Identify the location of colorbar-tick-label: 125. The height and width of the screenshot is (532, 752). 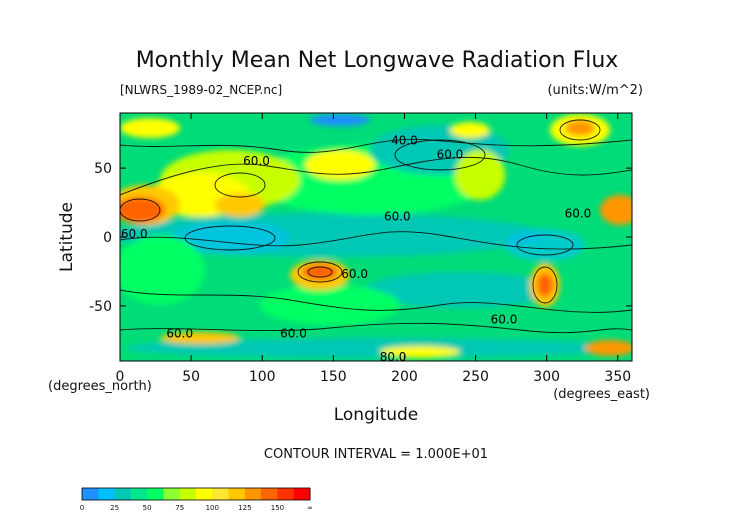
(244, 508).